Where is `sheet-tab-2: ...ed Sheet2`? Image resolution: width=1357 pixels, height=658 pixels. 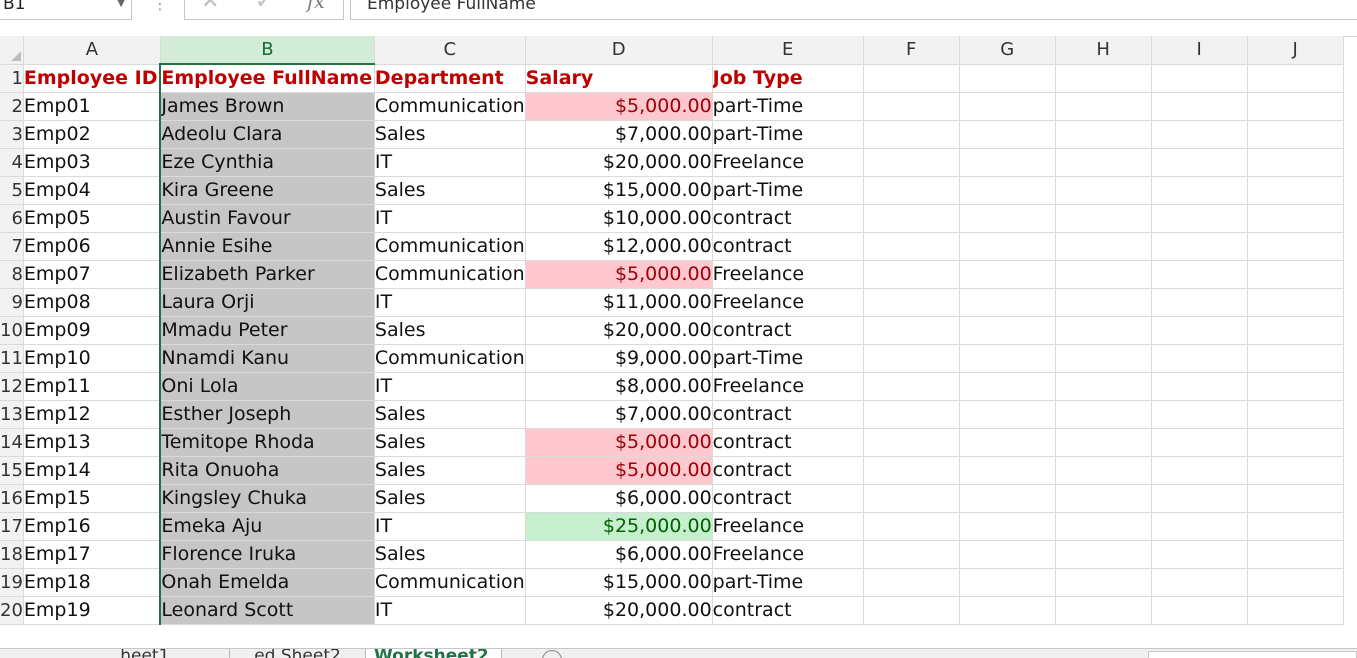 sheet-tab-2: ...ed Sheet2 is located at coordinates (298, 653).